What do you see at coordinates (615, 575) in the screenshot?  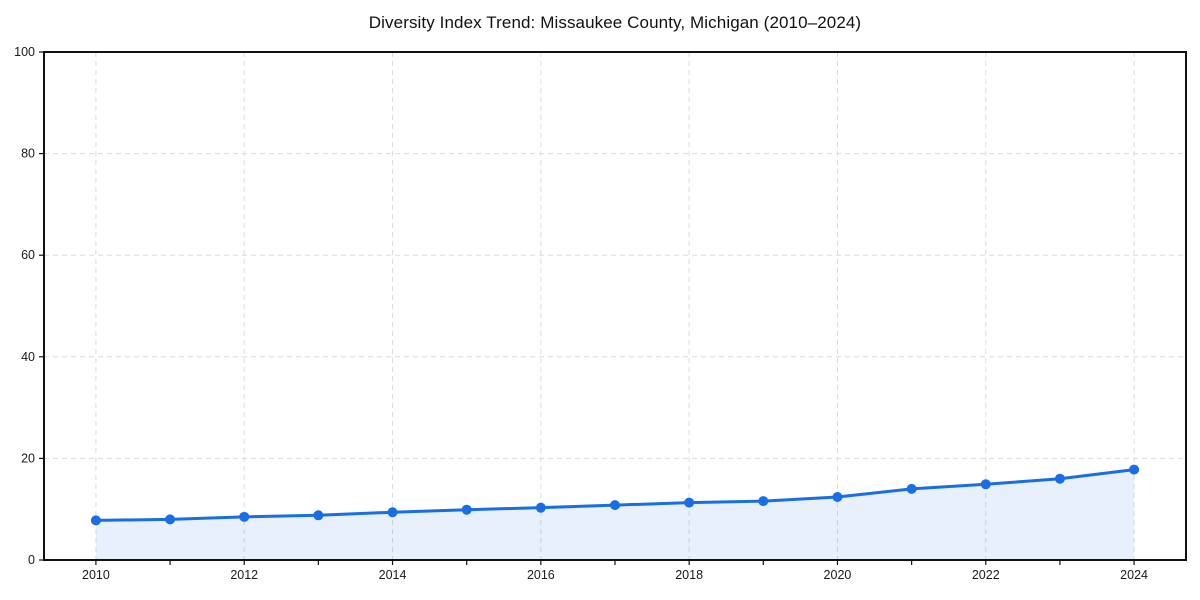 I see `x-axis-labels: 2010 2012 2014 2016 2018 2020 2022 2024` at bounding box center [615, 575].